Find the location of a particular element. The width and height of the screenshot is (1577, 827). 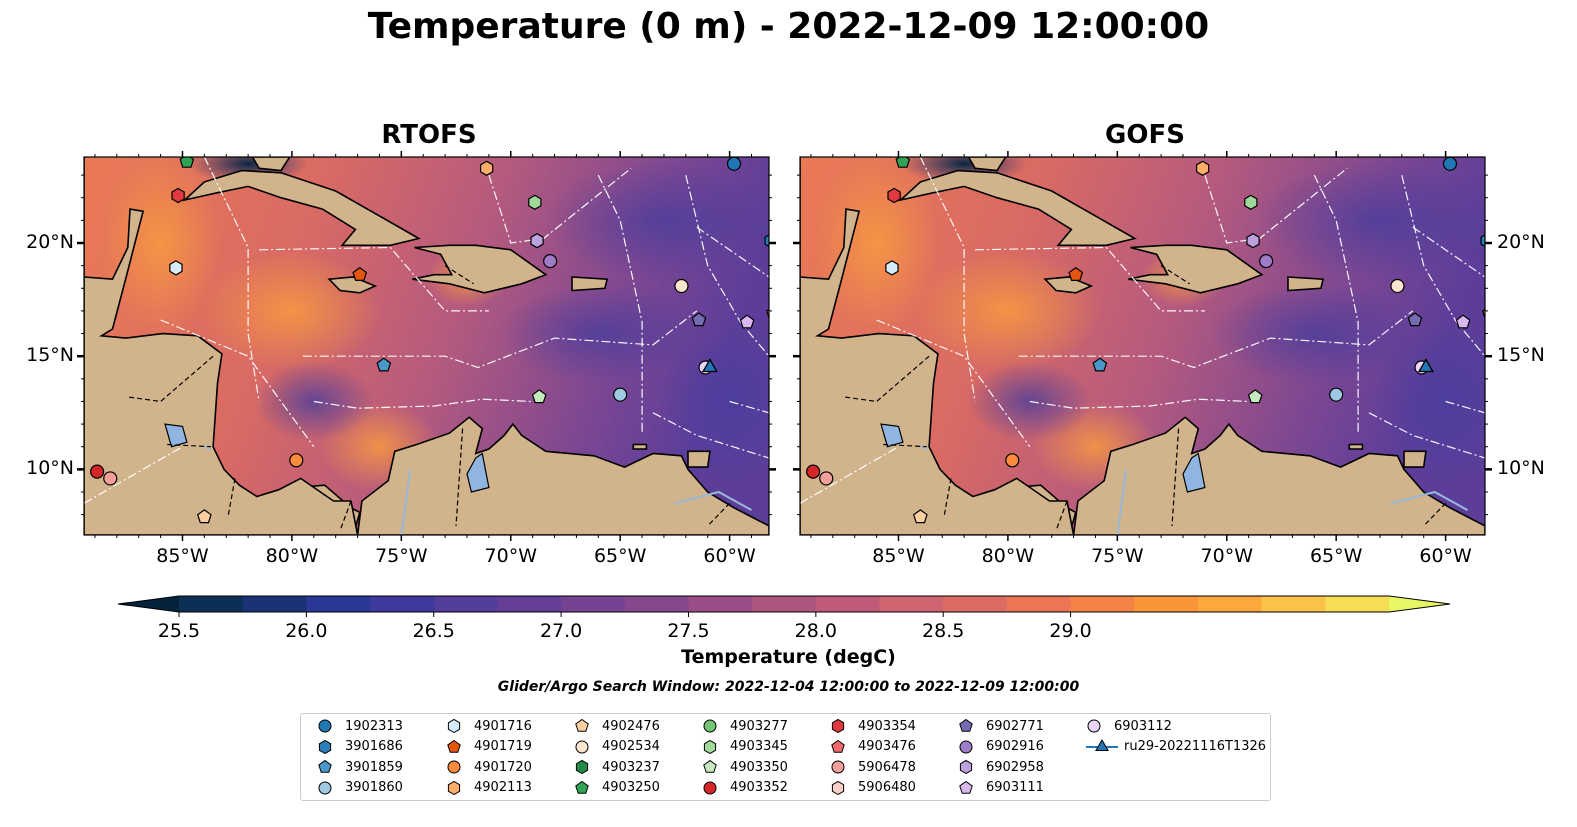

colorbar-tick-label: 26.5 is located at coordinates (433, 631).